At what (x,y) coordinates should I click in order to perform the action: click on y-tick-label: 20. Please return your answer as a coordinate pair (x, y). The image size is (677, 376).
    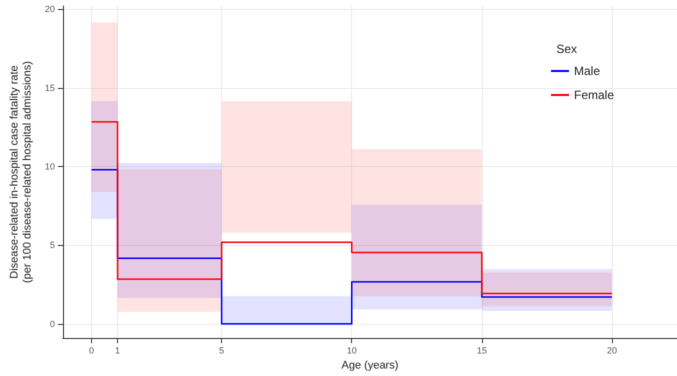
    Looking at the image, I should click on (49, 9).